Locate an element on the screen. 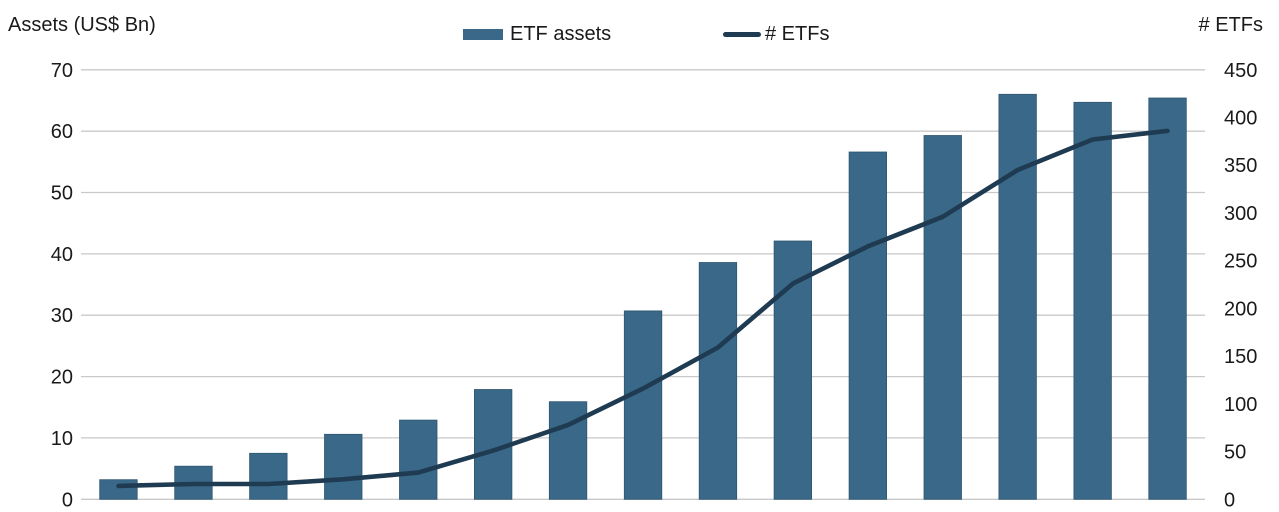 The image size is (1279, 512). right-axis-title: # ETFs is located at coordinates (1230, 25).